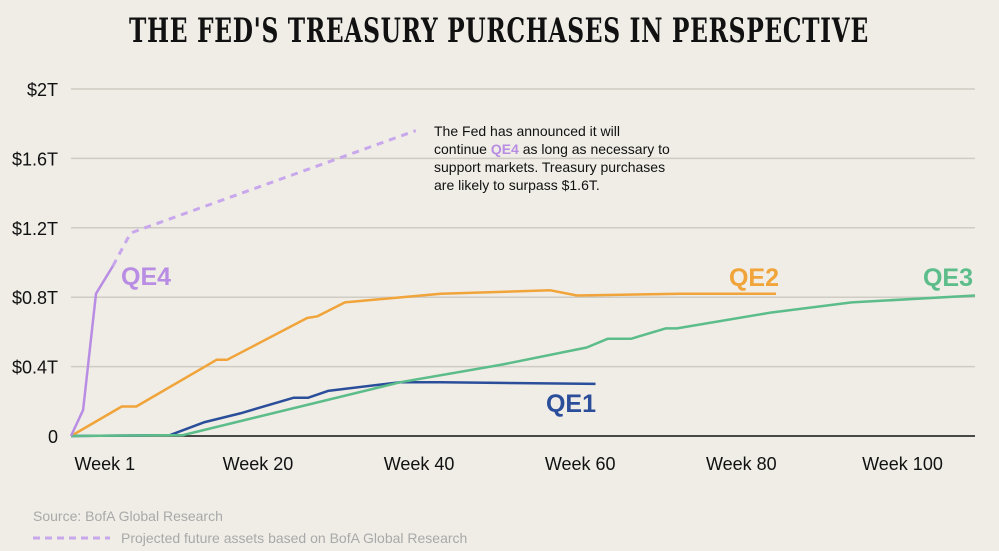  Describe the element at coordinates (53, 437) in the screenshot. I see `y-tick-label: 0` at that location.